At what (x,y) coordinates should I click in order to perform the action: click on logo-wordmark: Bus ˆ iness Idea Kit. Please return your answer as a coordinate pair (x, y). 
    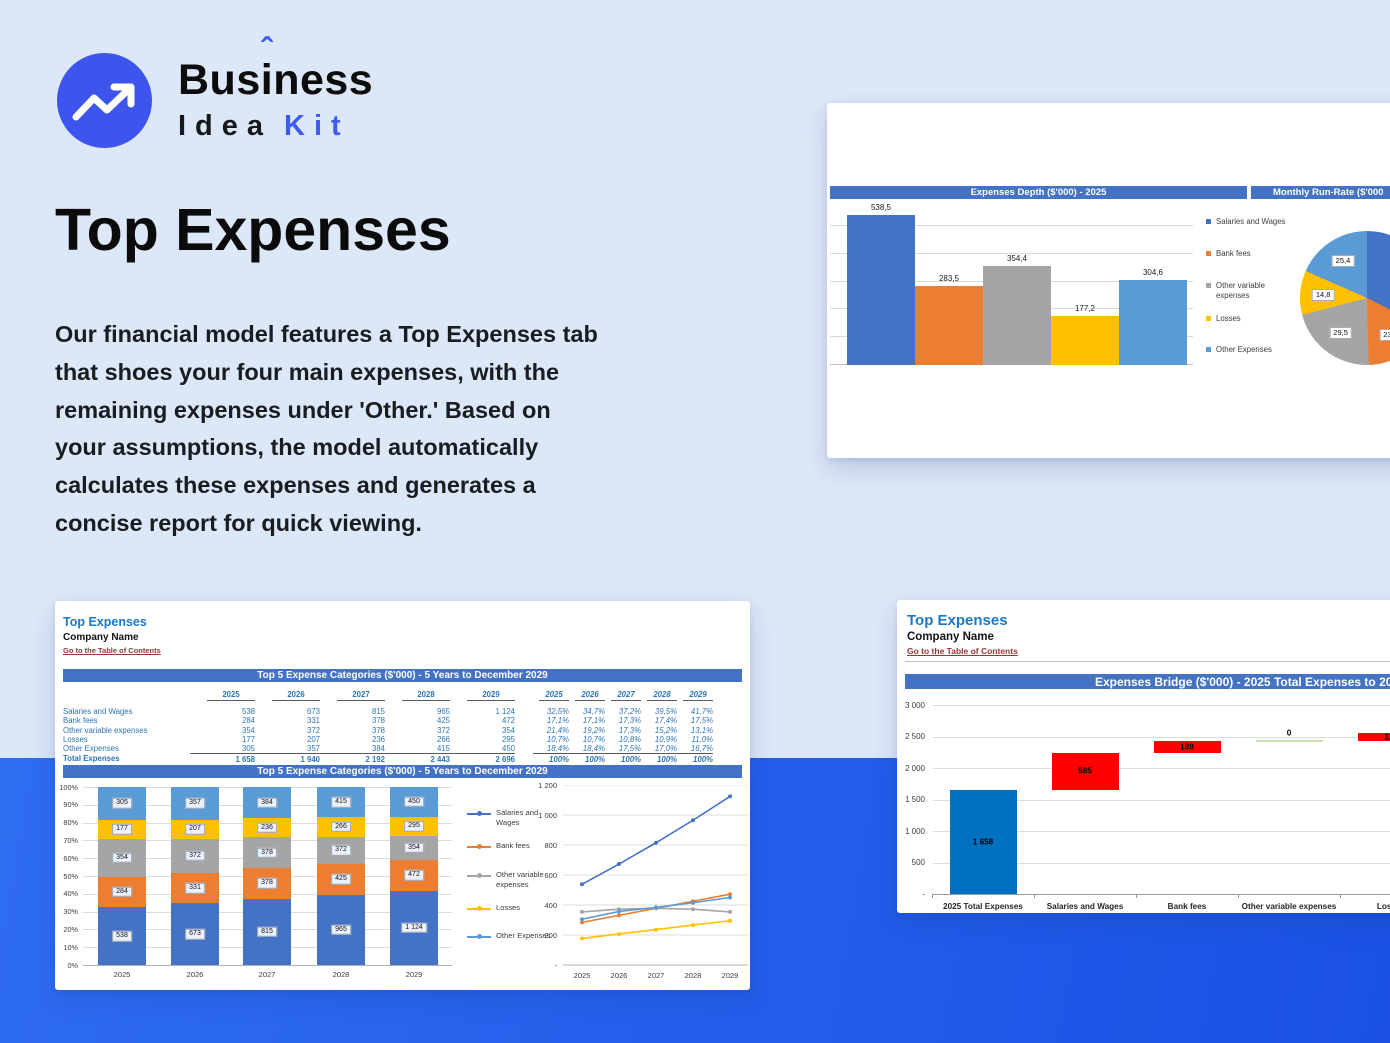
    Looking at the image, I should click on (276, 91).